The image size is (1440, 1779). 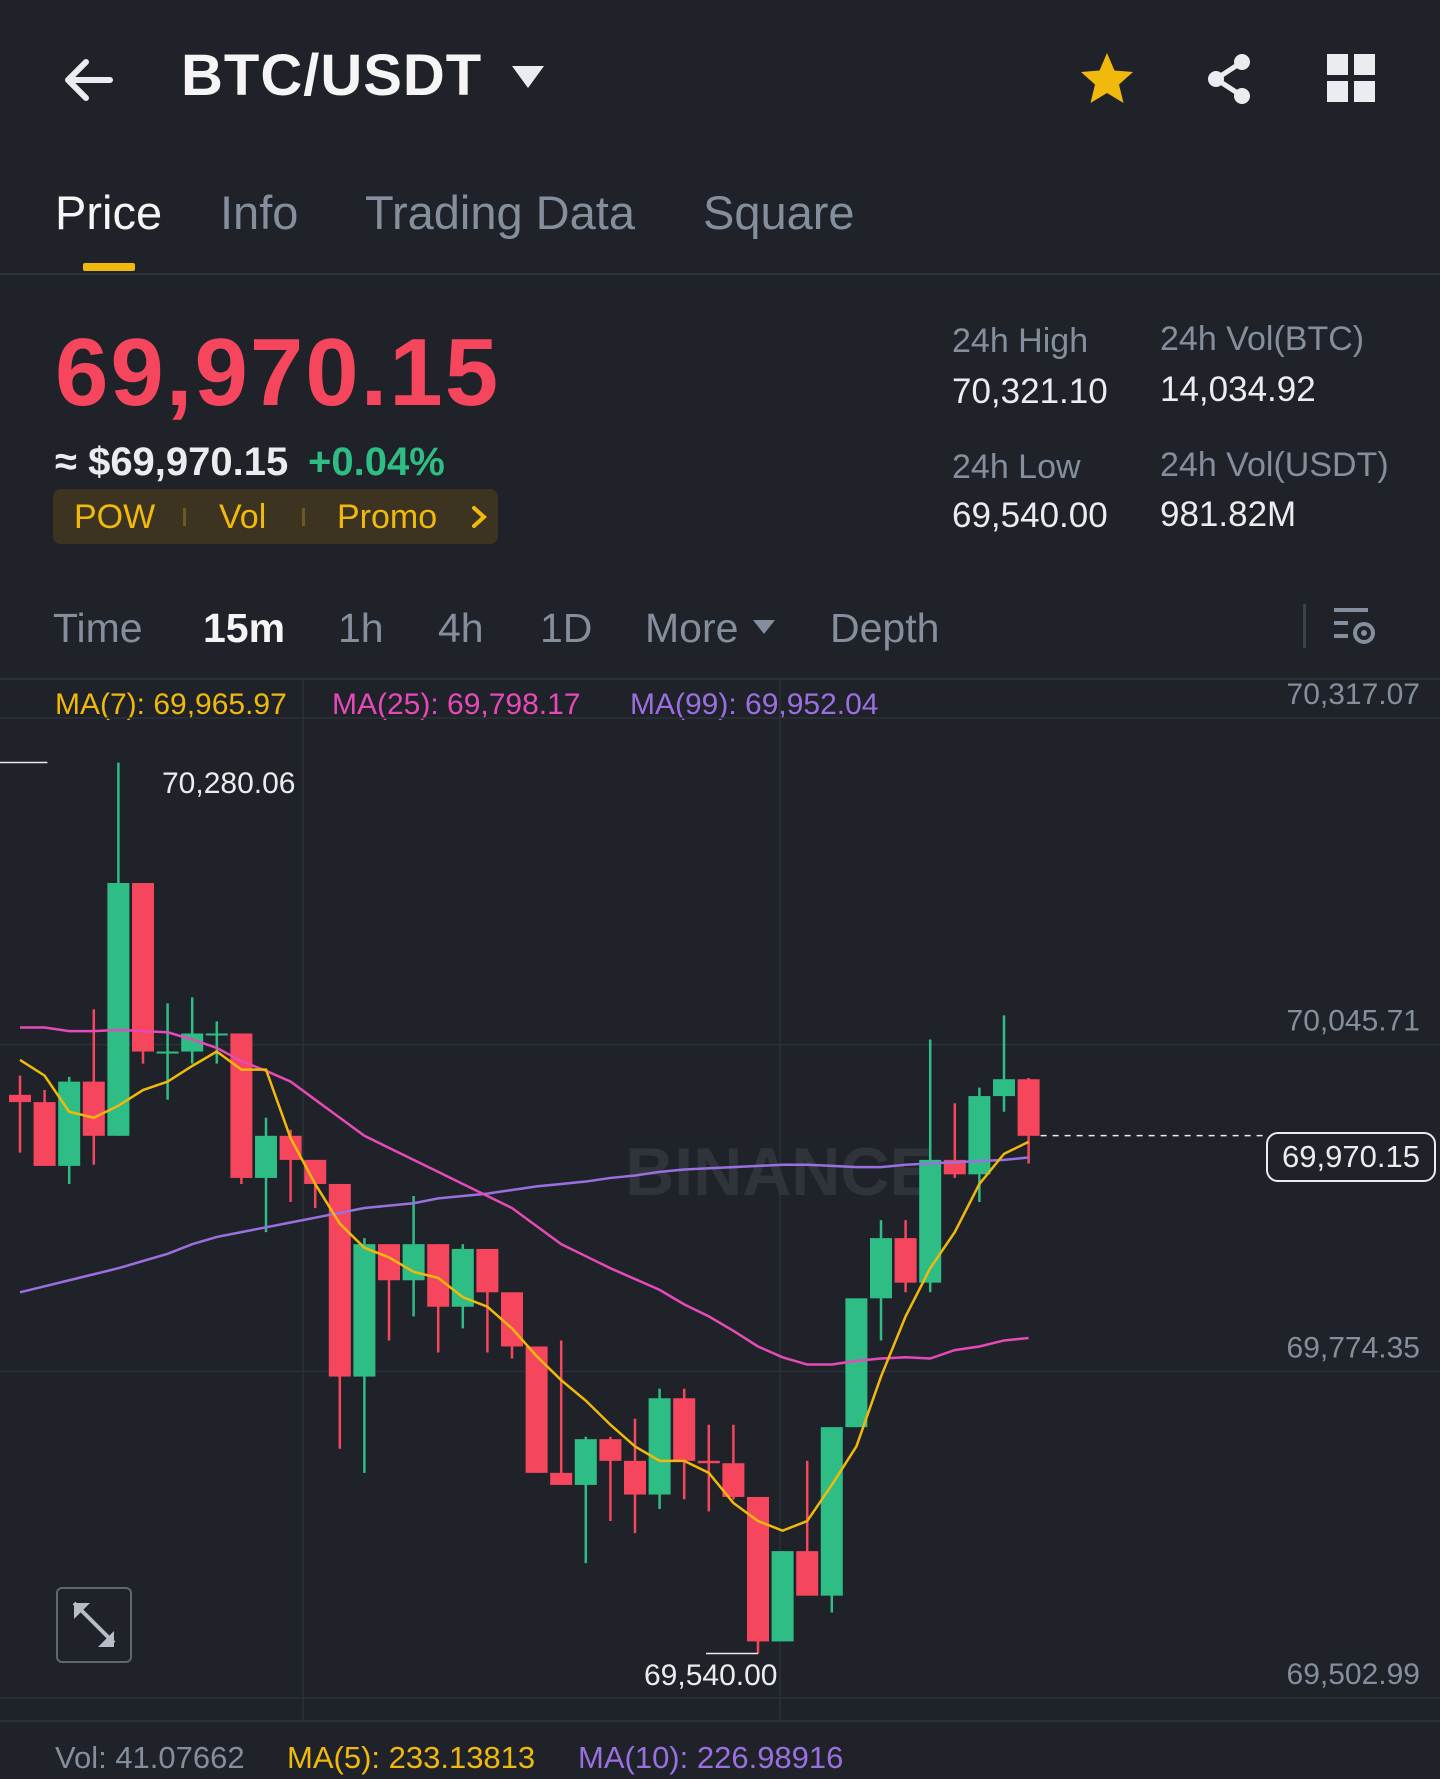 What do you see at coordinates (1228, 514) in the screenshot?
I see `stat-24h-vol-usdt-value: 981.82M` at bounding box center [1228, 514].